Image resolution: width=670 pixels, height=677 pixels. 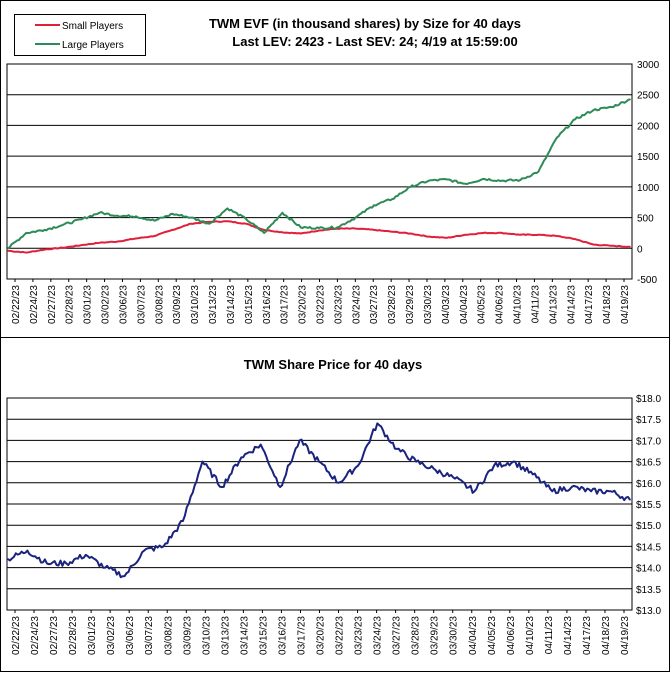 I want to click on y-tick-label: 2000, so click(x=648, y=126).